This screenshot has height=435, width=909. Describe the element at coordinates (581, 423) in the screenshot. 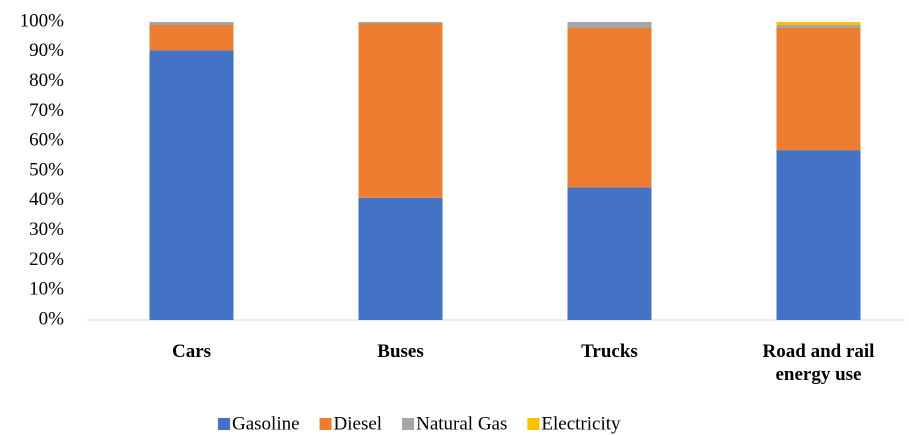

I see `legend-label: Electricity` at that location.